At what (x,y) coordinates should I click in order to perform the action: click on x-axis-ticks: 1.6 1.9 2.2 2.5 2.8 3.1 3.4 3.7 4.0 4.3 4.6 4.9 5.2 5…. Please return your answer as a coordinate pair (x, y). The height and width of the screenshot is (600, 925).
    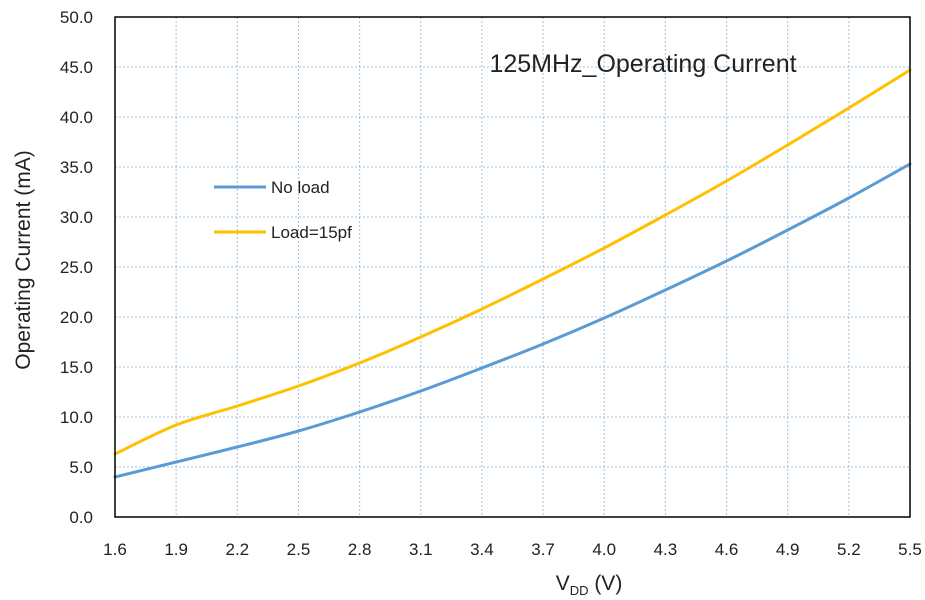
    Looking at the image, I should click on (512, 549).